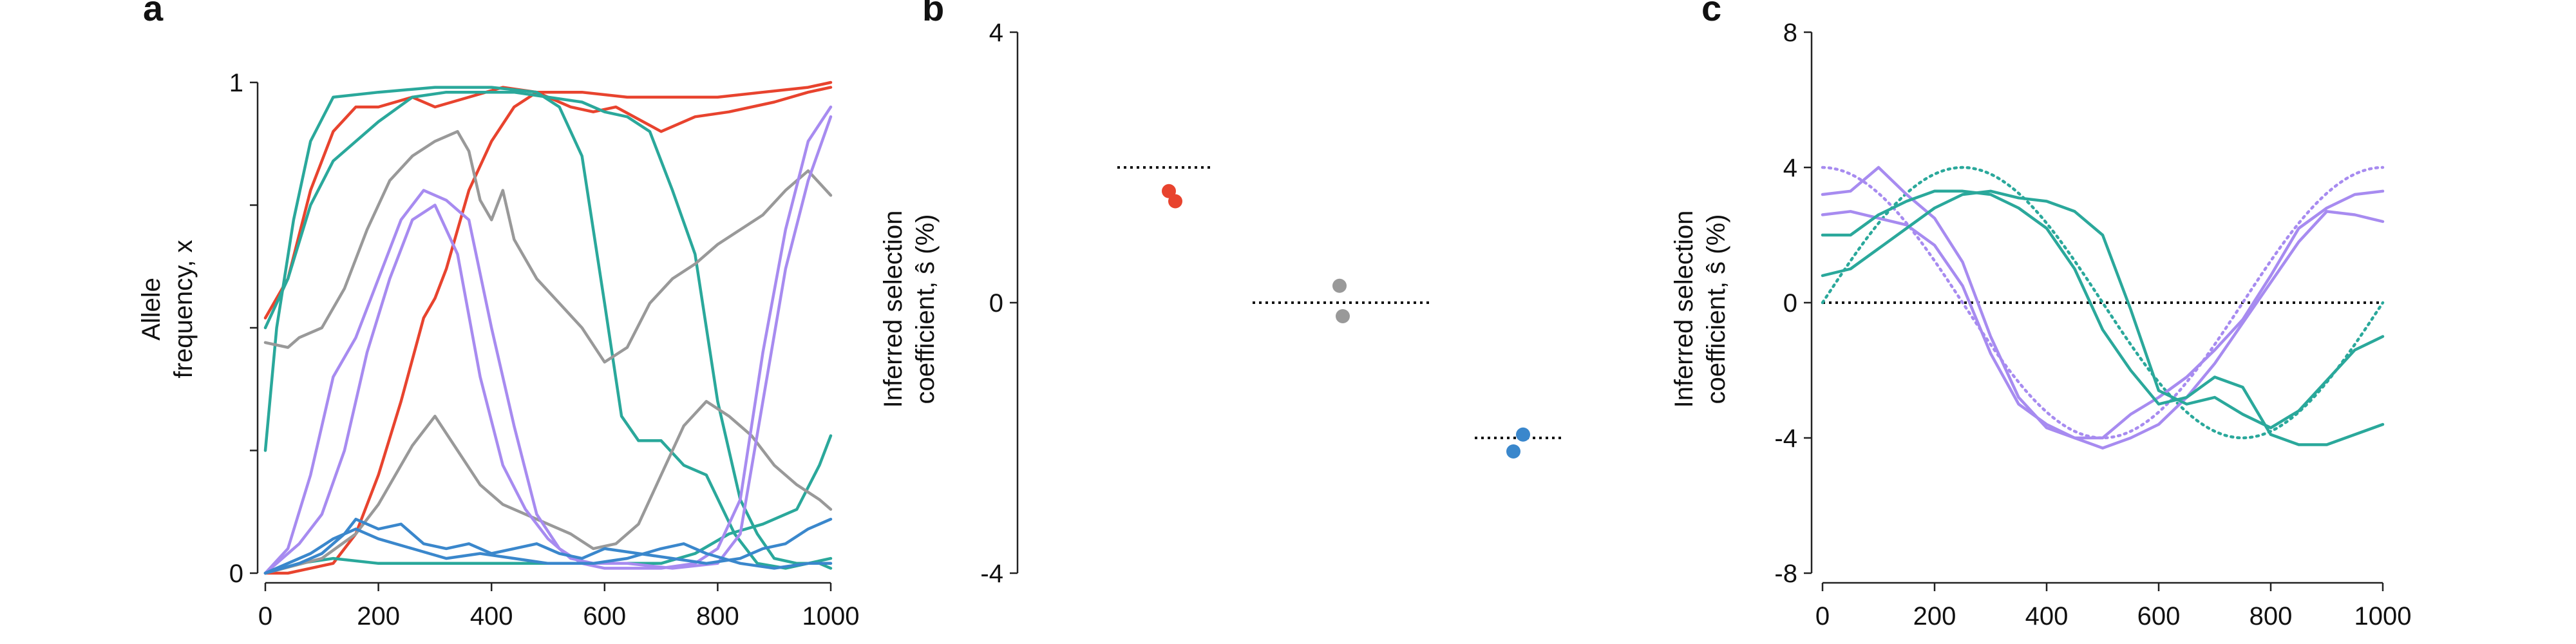  What do you see at coordinates (1785, 574) in the screenshot?
I see `panel-c-y-tick-label: -8` at bounding box center [1785, 574].